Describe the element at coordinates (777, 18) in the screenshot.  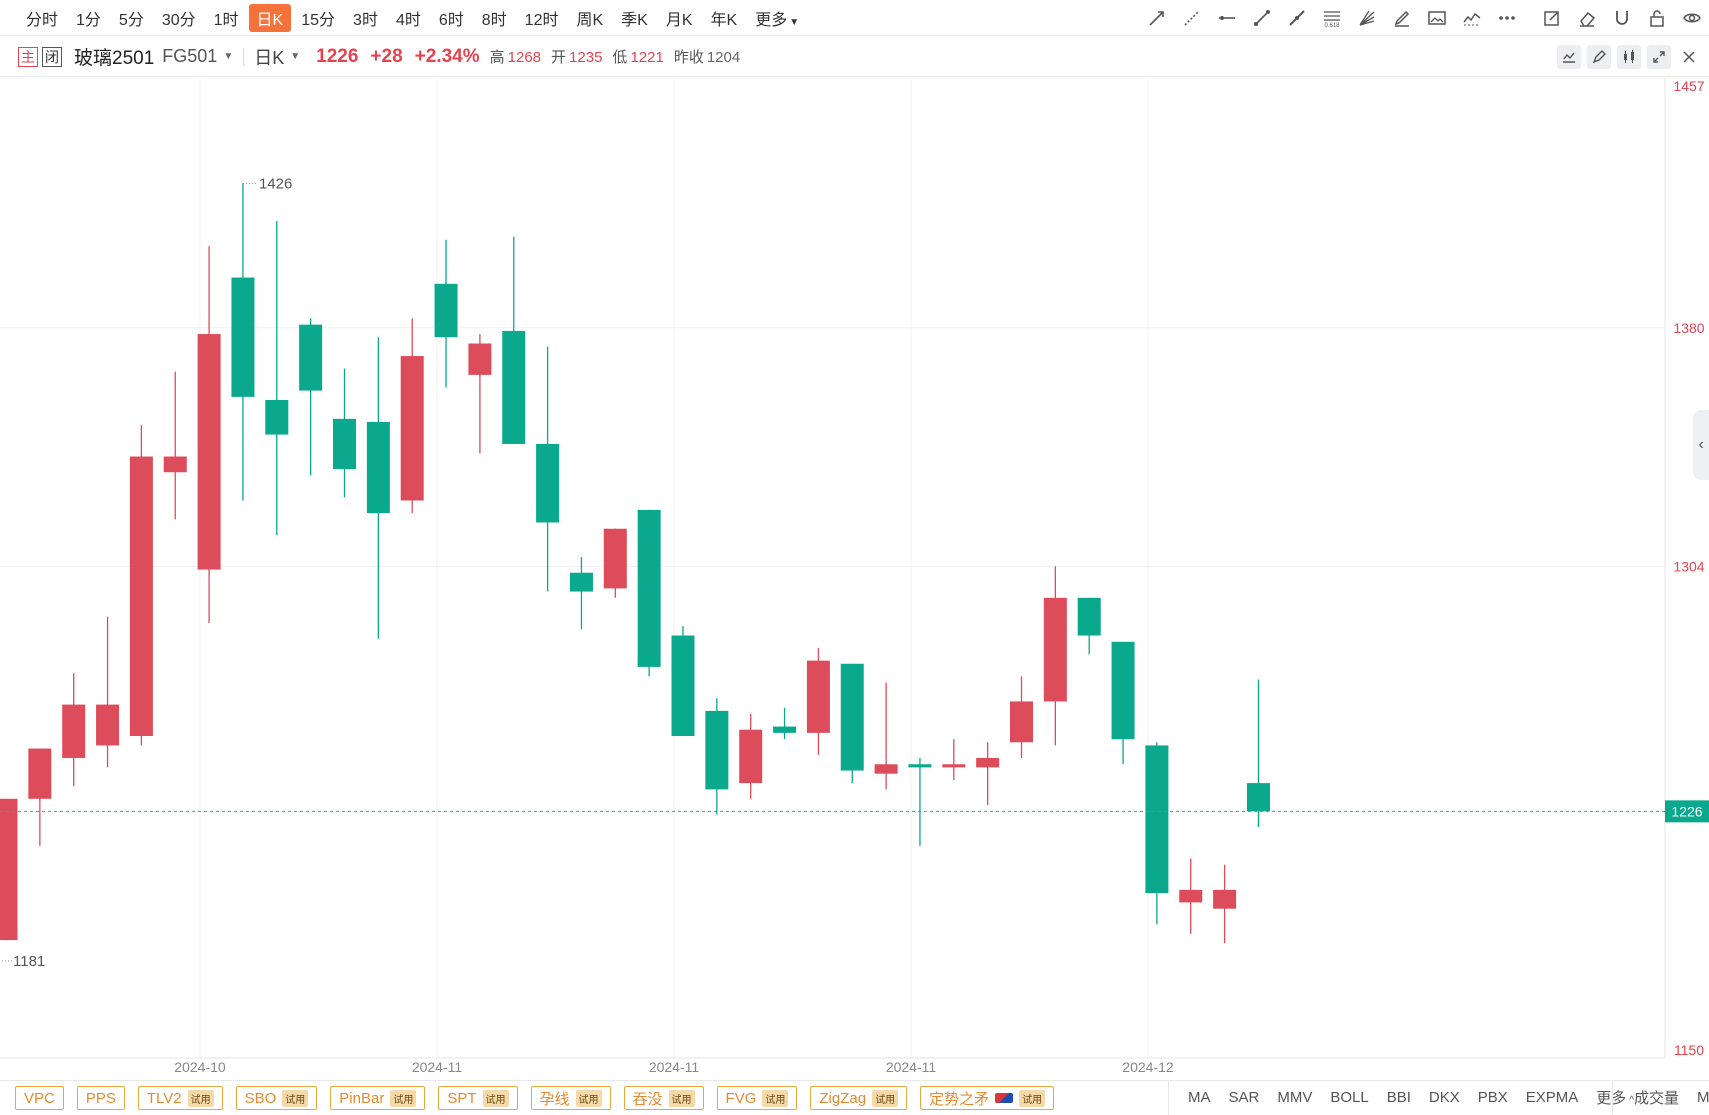
I see `period-tab: 更多 ▼` at that location.